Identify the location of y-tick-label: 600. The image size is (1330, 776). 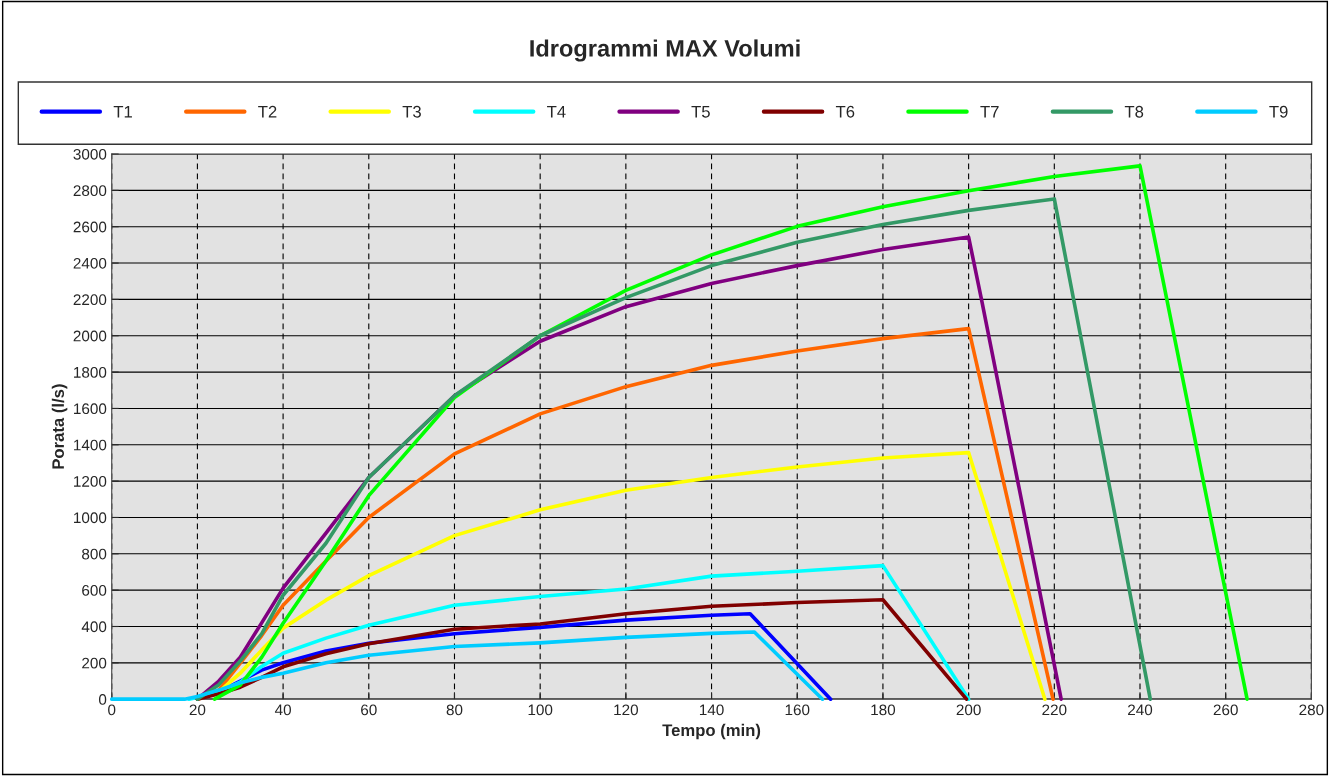
(94, 590).